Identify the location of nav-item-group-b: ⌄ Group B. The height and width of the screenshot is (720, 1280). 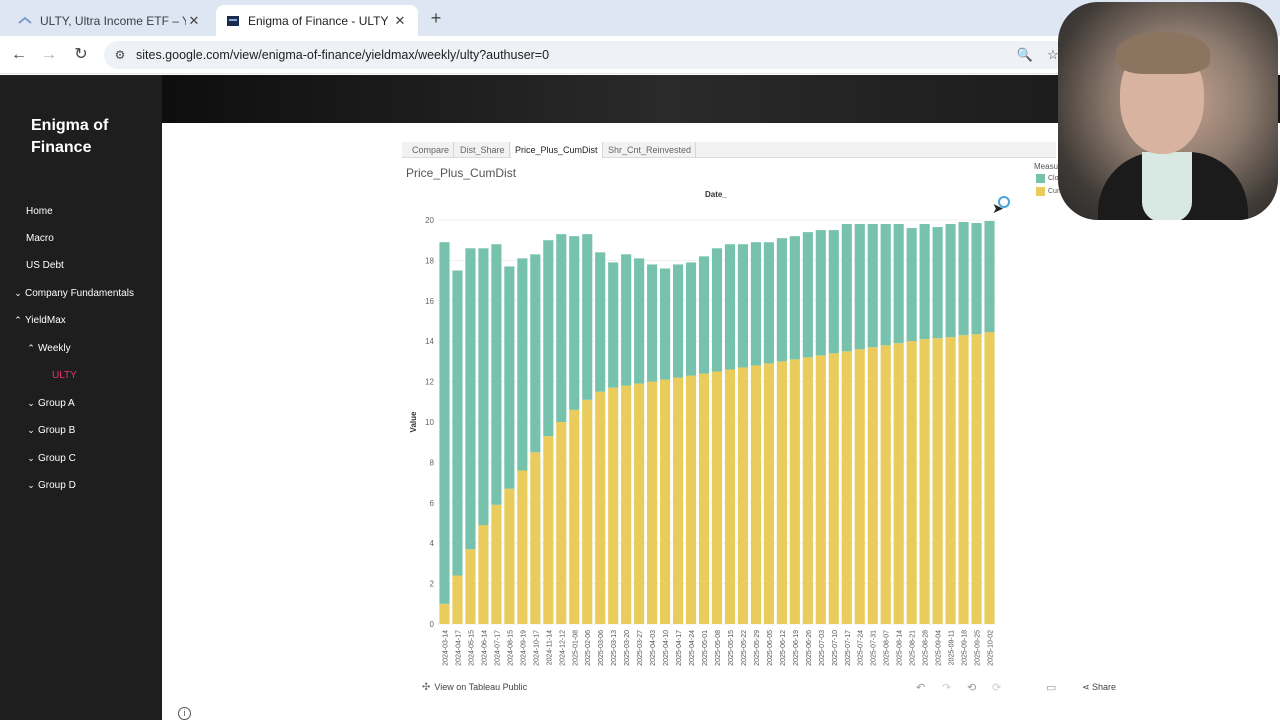
(50, 430).